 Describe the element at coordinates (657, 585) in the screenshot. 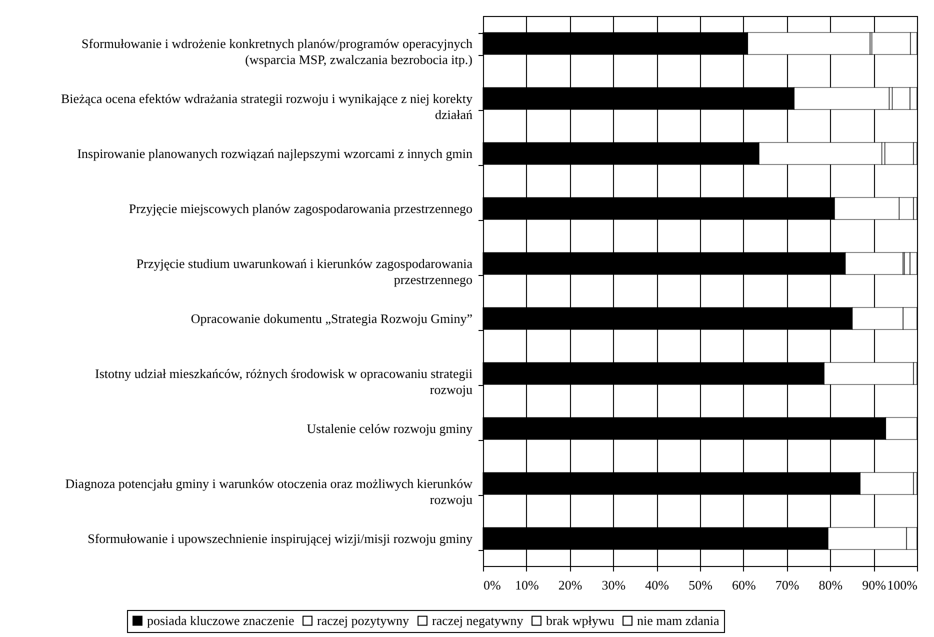

I see `x-tick-label: 40%` at that location.